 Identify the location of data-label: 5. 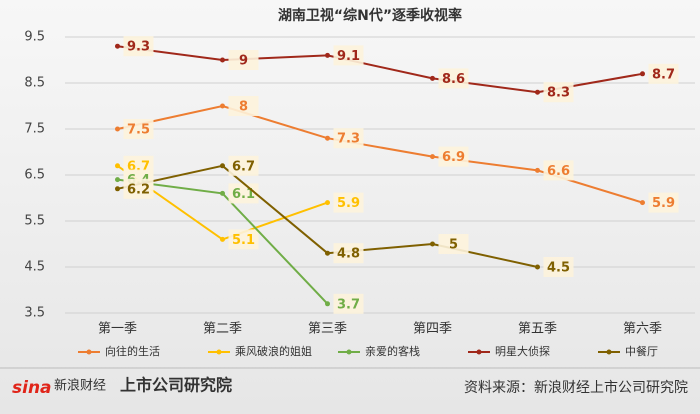
(453, 245).